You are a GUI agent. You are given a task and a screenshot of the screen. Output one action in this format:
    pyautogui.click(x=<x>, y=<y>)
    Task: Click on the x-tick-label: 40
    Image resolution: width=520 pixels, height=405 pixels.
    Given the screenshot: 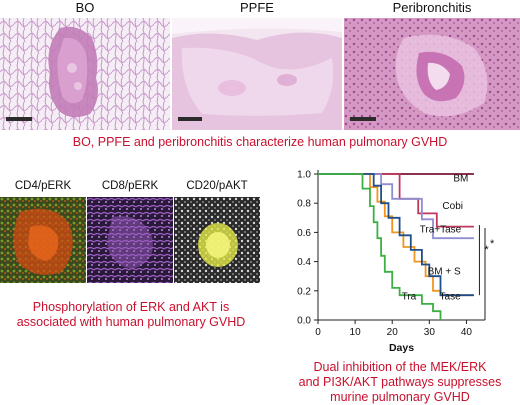 What is the action you would take?
    pyautogui.click(x=467, y=332)
    